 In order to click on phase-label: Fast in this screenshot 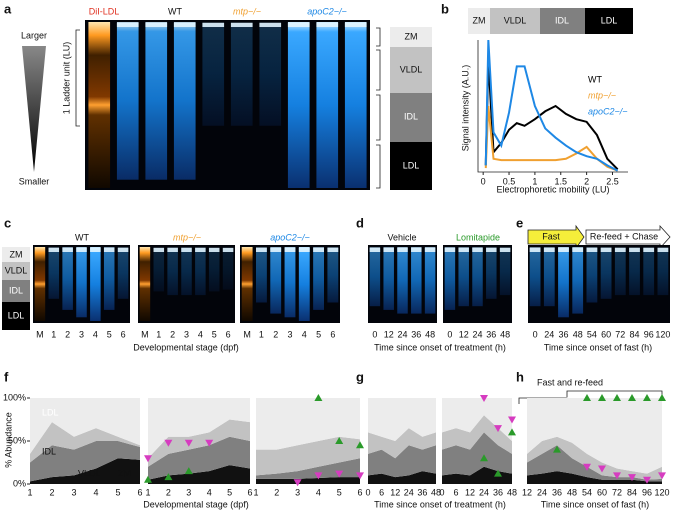, I will do `click(551, 236)`.